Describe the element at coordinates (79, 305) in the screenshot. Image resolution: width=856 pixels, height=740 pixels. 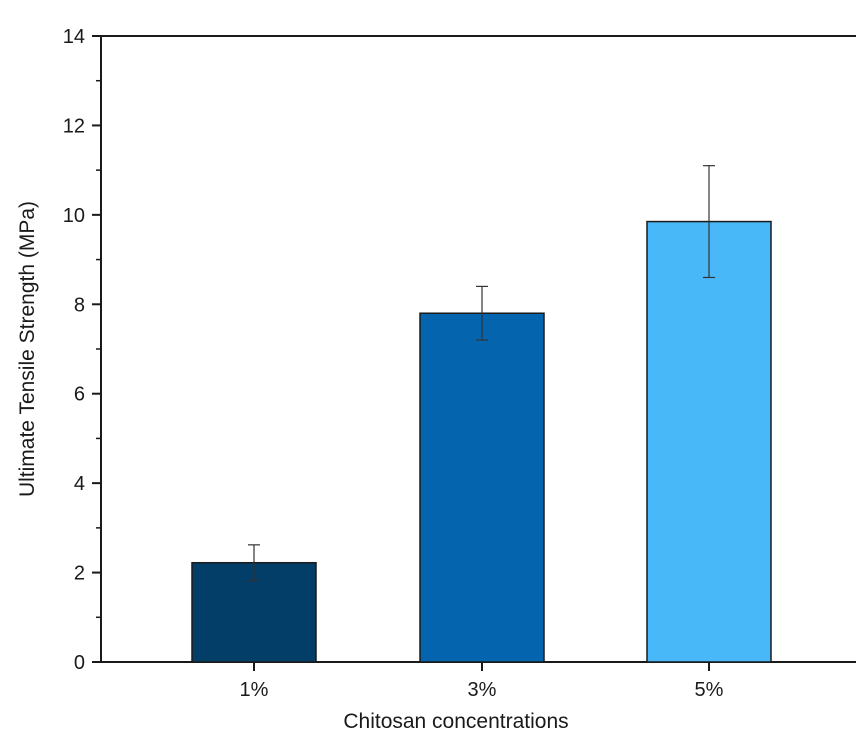
I see `y-tick-label: 8` at that location.